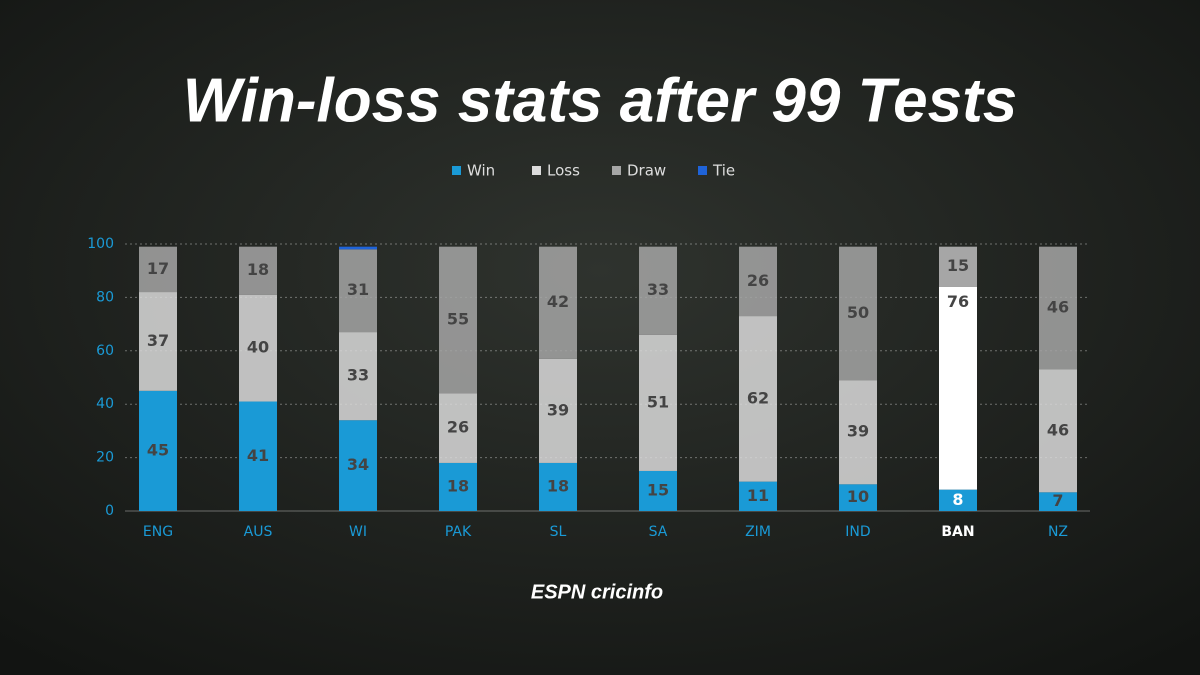 This screenshot has width=1200, height=675. What do you see at coordinates (358, 532) in the screenshot?
I see `x-tick-label: WI` at bounding box center [358, 532].